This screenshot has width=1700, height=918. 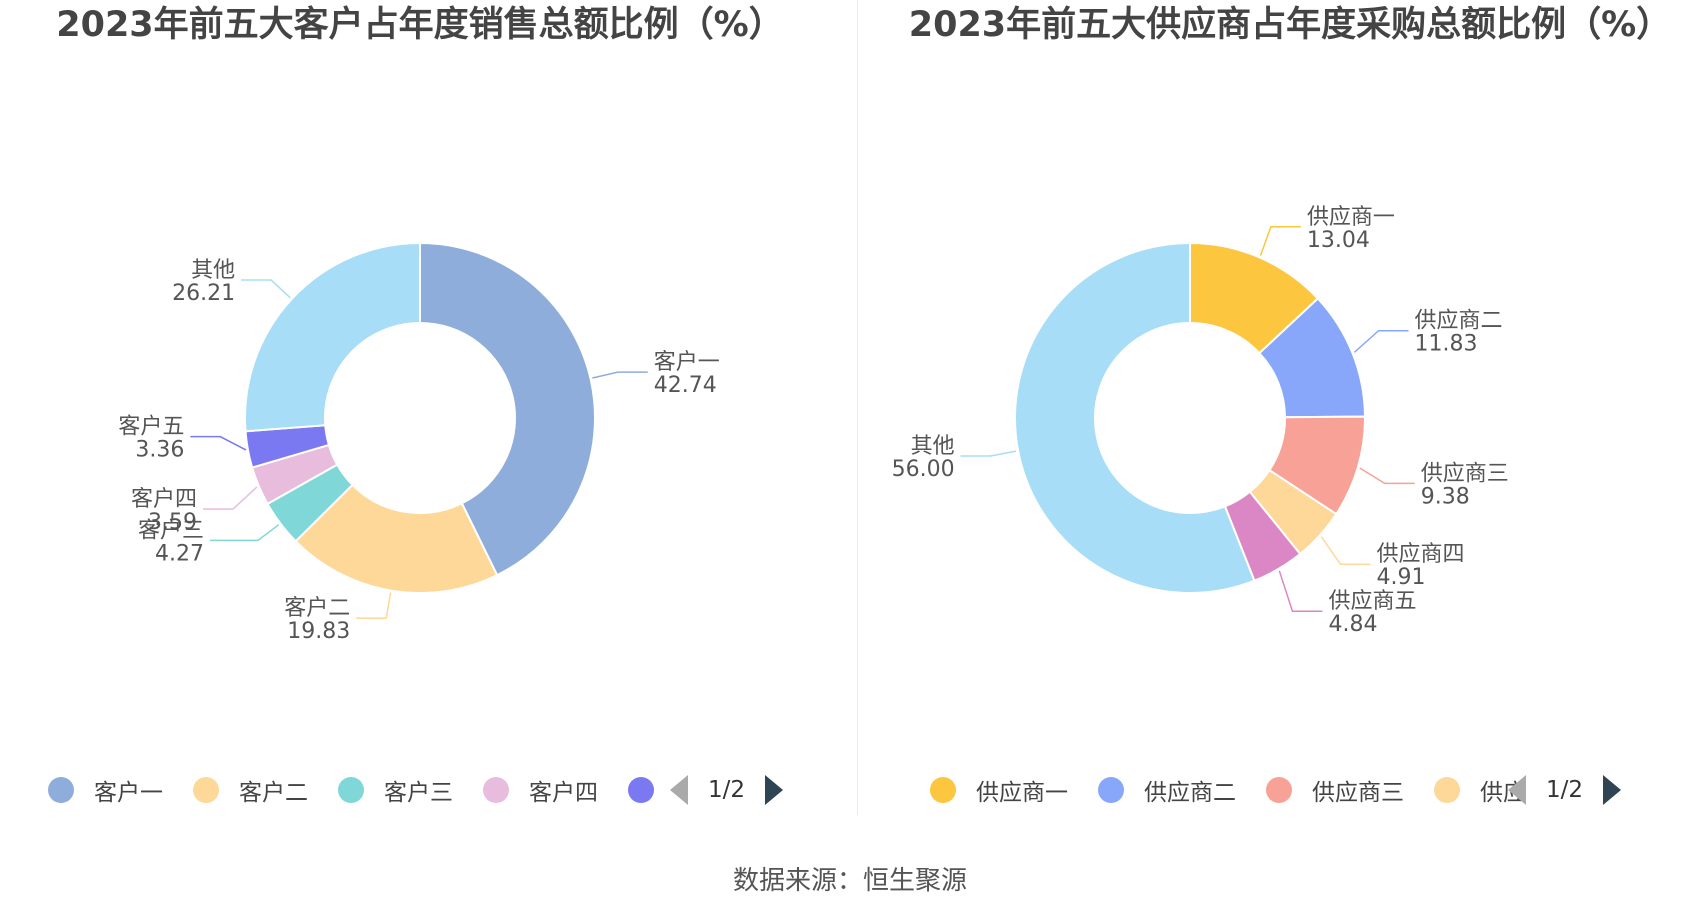 I want to click on legend-label: 客户三, so click(x=418, y=793).